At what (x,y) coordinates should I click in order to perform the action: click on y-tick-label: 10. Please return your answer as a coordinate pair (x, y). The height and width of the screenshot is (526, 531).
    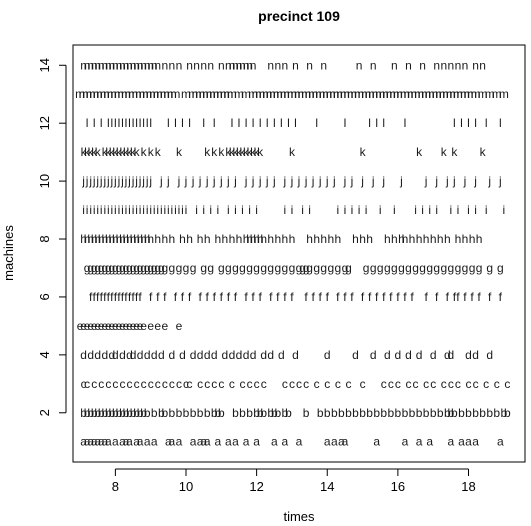
    Looking at the image, I should click on (44, 181).